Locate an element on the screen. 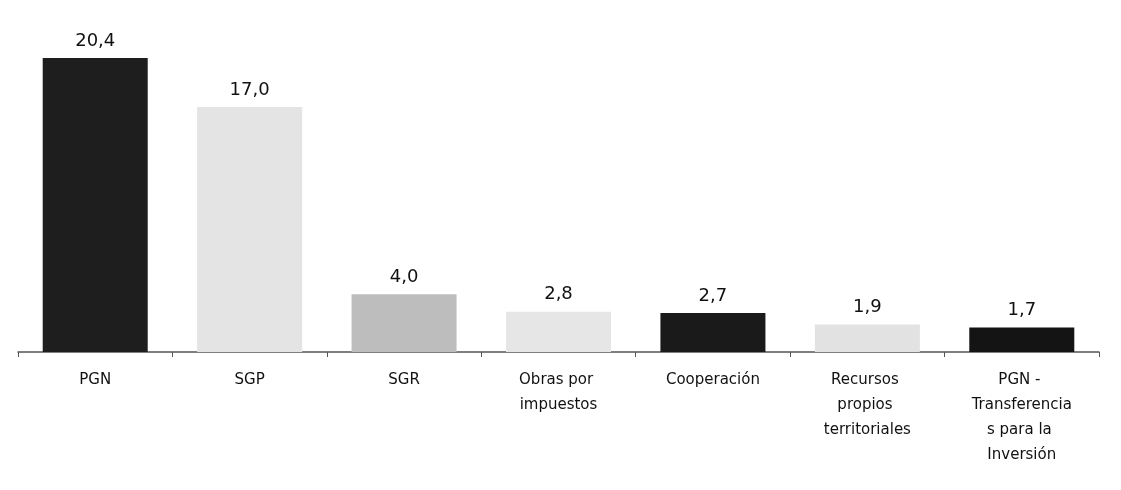  data-label: 2,8 is located at coordinates (558, 293).